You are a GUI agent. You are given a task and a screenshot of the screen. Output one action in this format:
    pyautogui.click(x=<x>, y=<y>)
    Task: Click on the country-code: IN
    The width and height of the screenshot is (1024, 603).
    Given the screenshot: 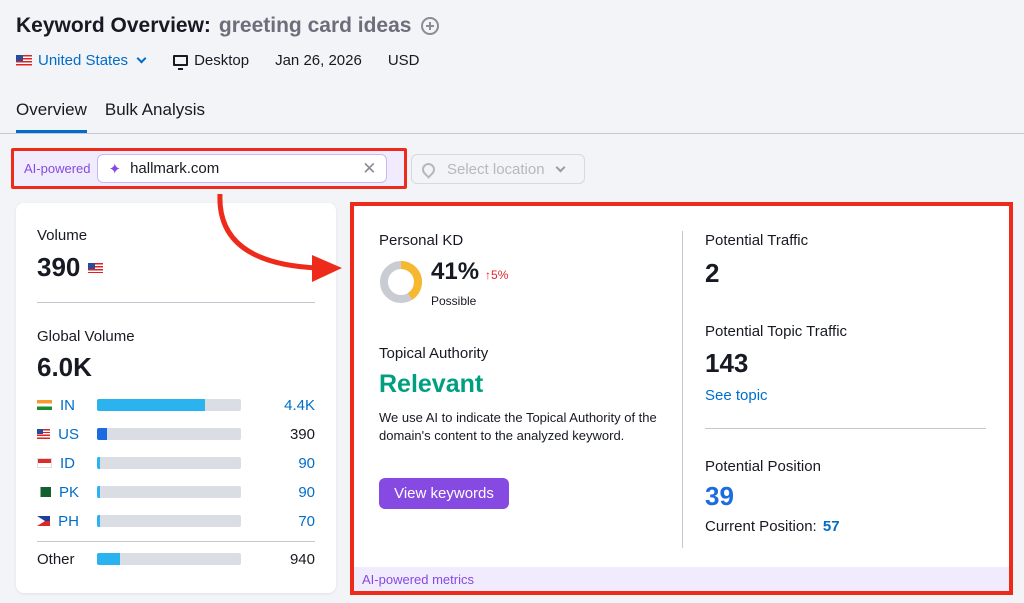 What is the action you would take?
    pyautogui.click(x=58, y=405)
    